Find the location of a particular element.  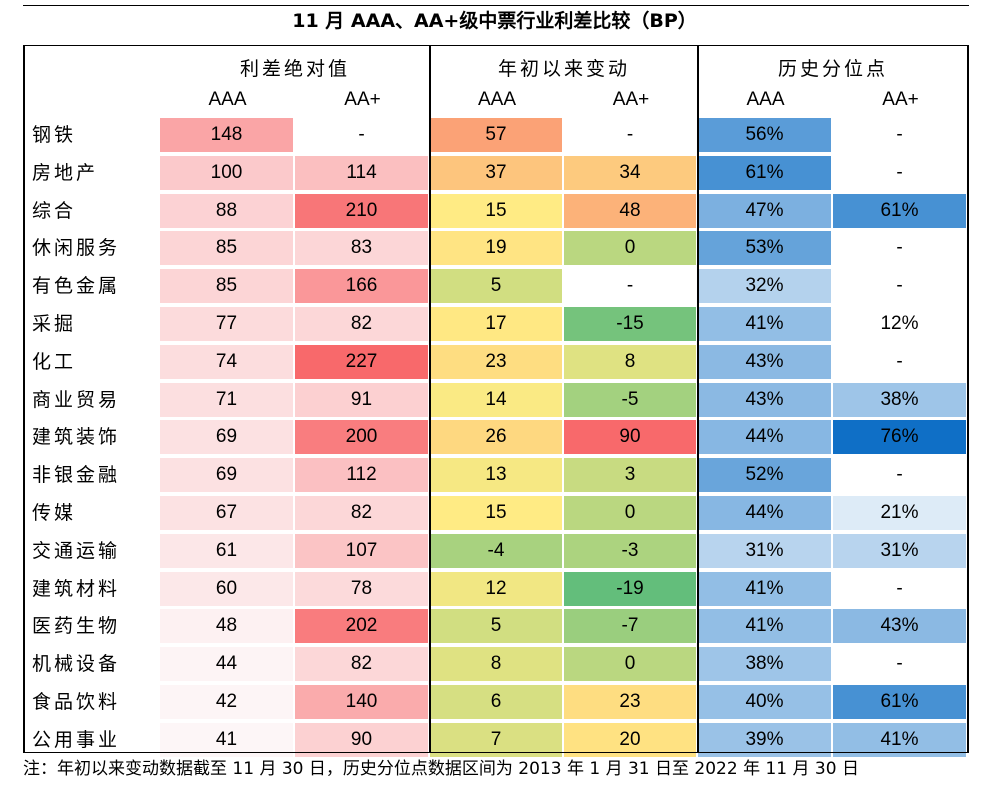

row-label: 有色金属 is located at coordinates (76, 286).